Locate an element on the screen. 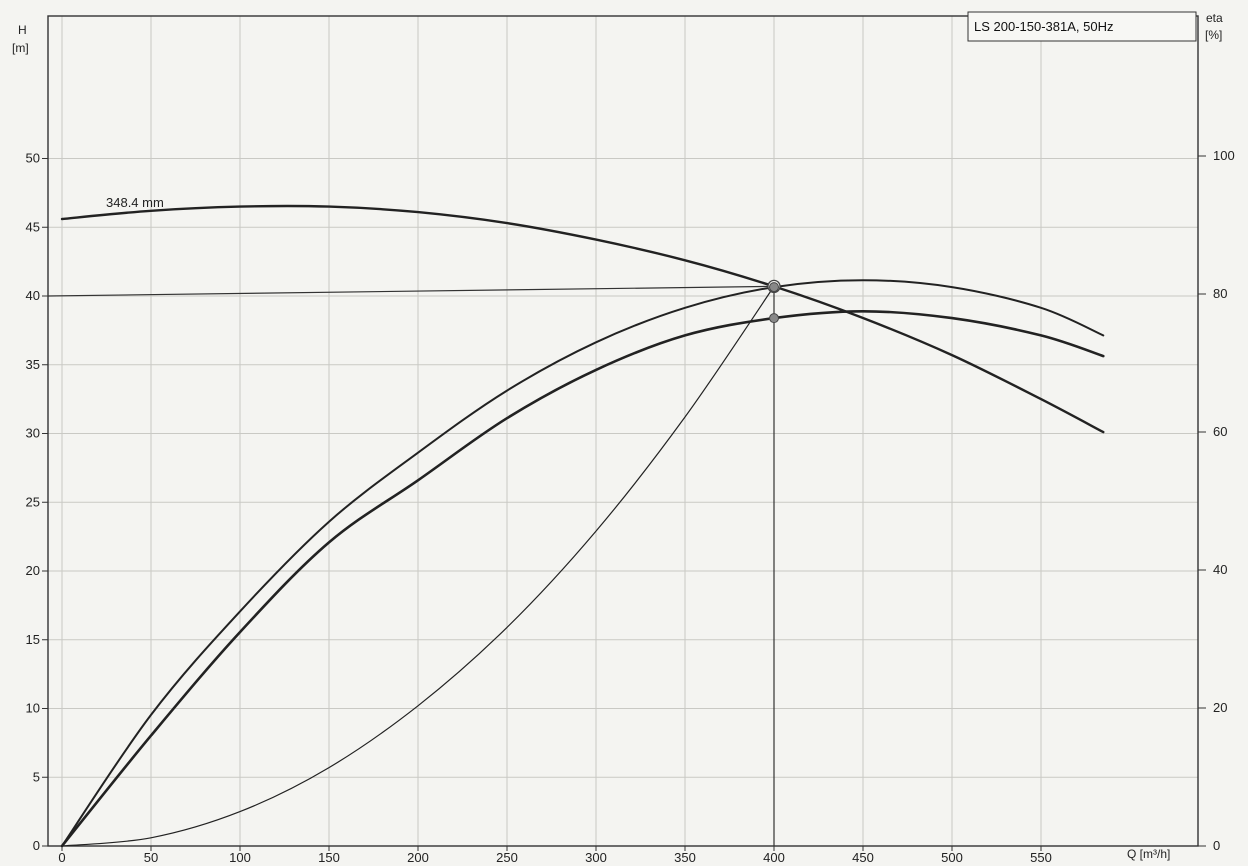  x-tick-label: 50 is located at coordinates (151, 857).